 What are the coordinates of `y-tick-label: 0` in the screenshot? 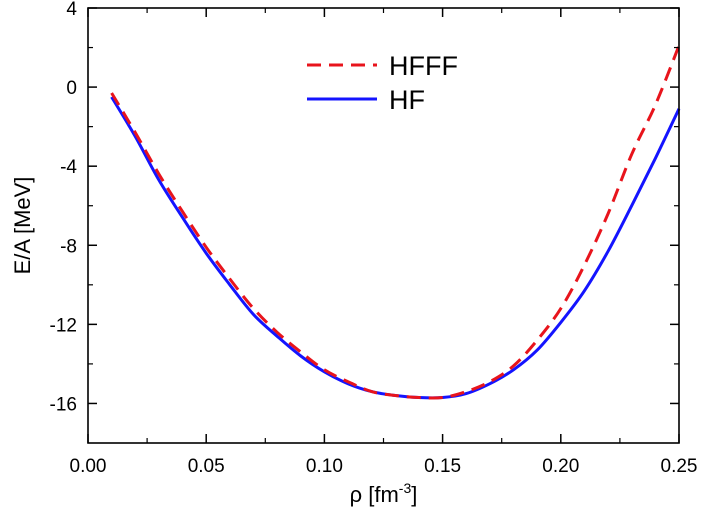 It's located at (71, 88).